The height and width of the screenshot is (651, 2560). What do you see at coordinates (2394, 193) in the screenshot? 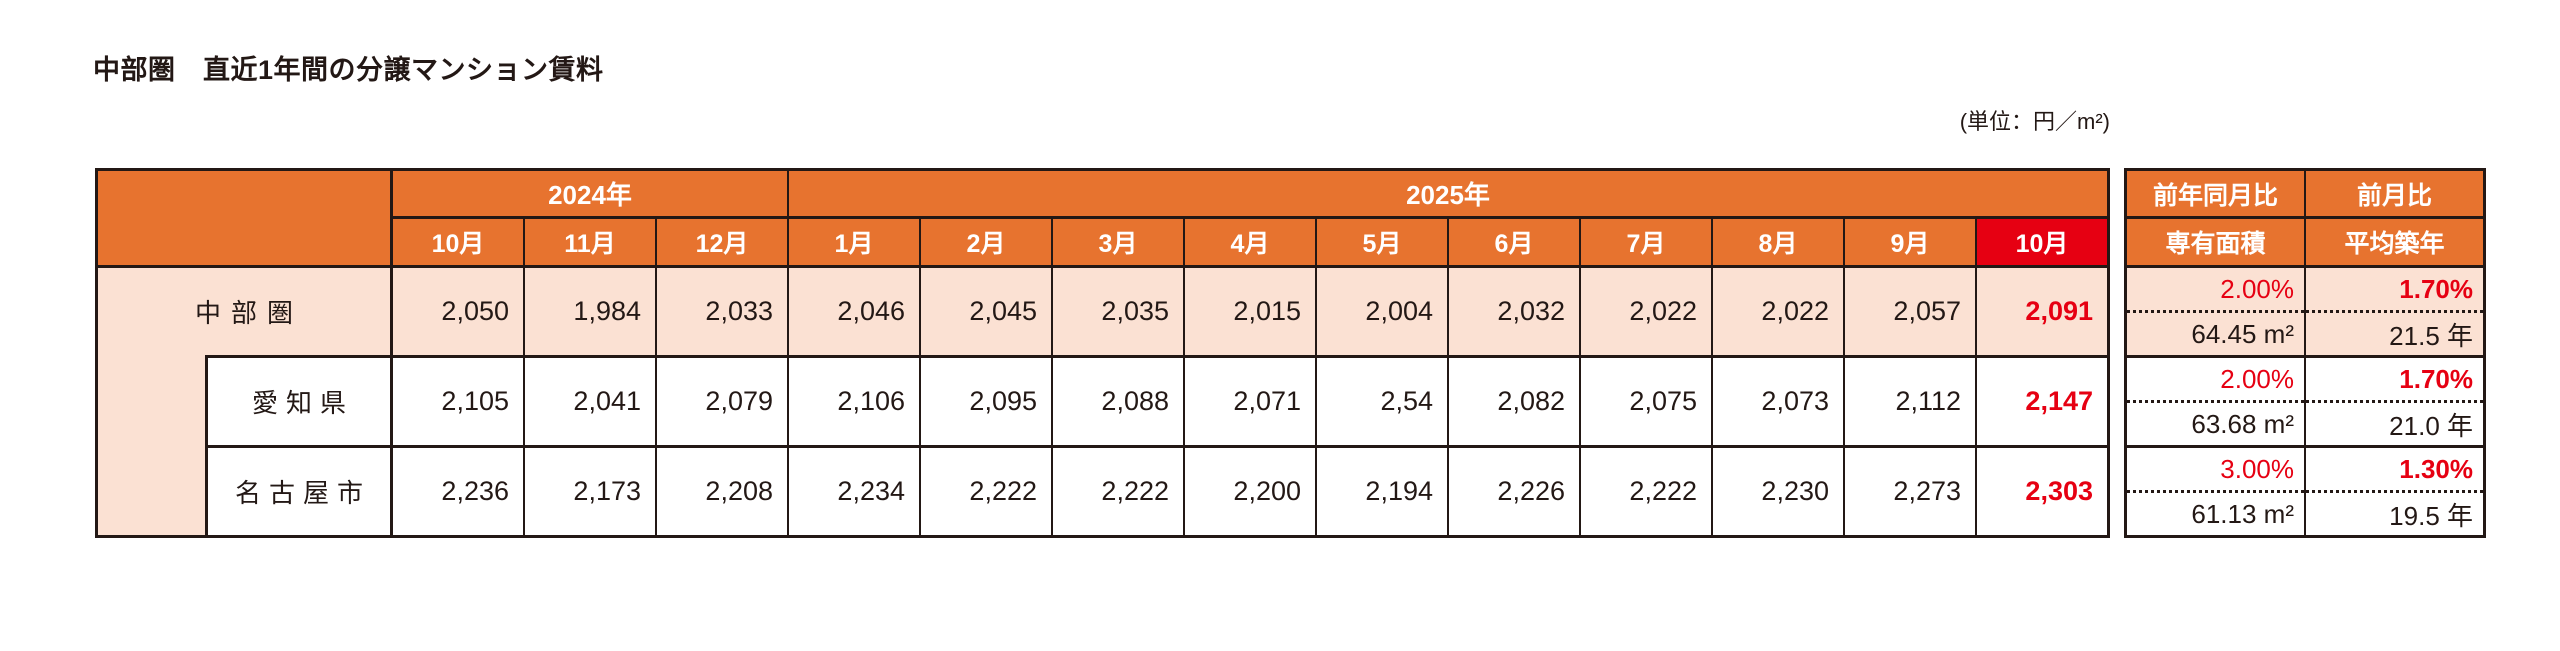
I see `mom-header: 前月比` at bounding box center [2394, 193].